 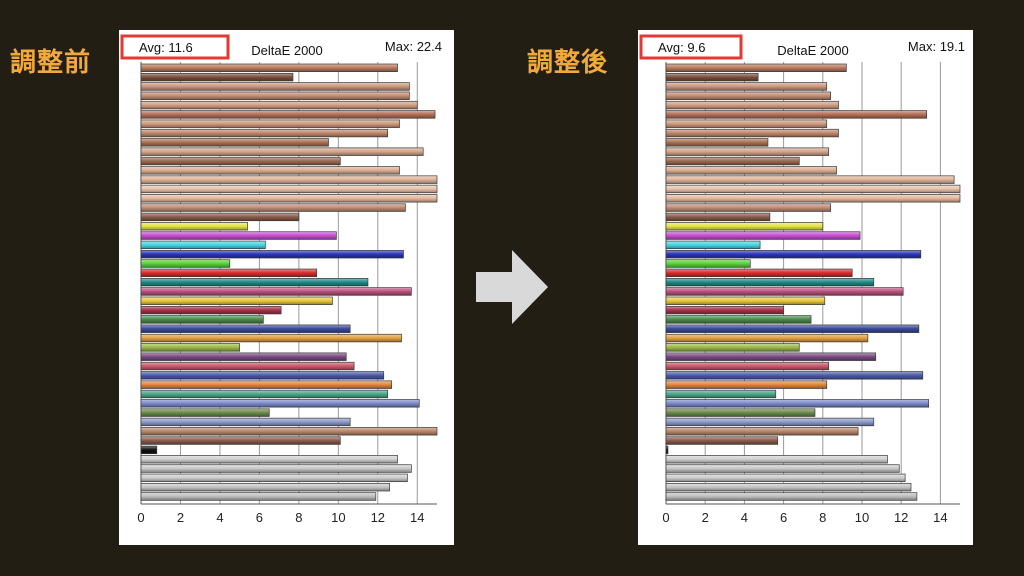 I want to click on max-label: Max: 22.4, so click(x=413, y=46).